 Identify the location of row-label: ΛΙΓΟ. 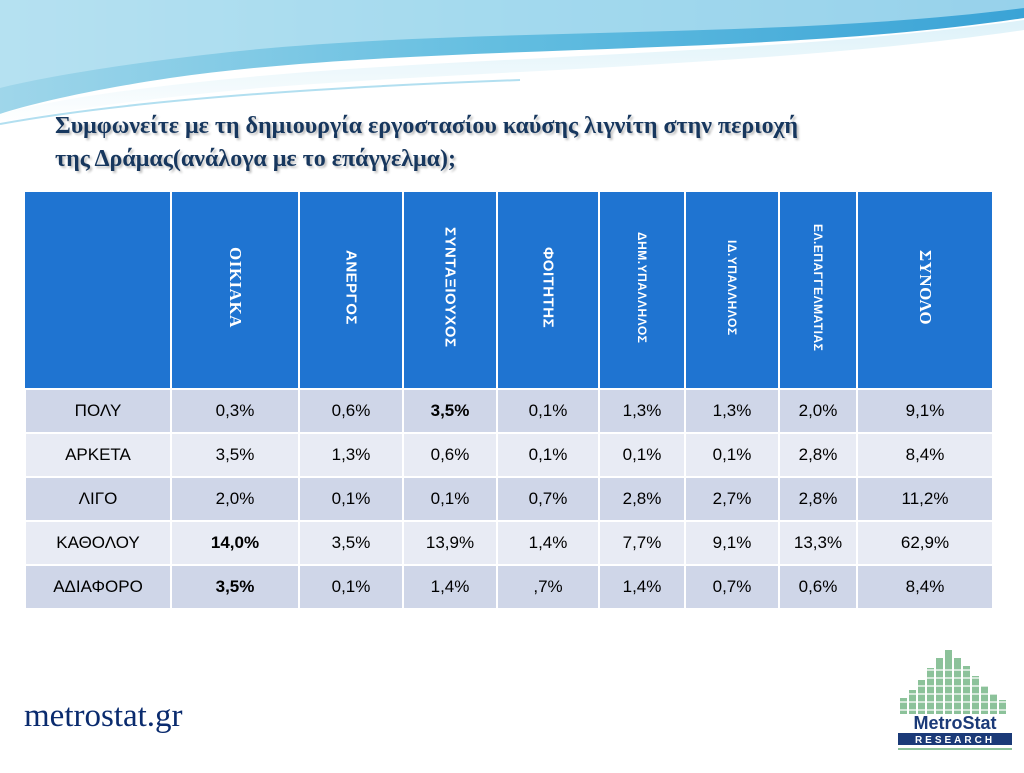
(98, 499).